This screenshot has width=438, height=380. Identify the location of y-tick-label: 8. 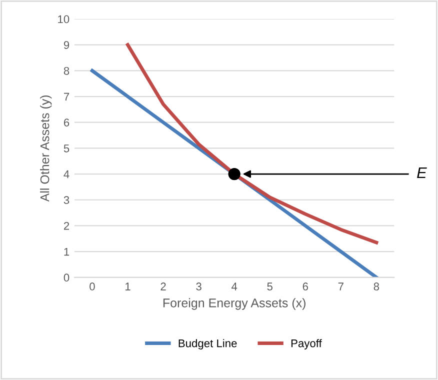
(67, 70).